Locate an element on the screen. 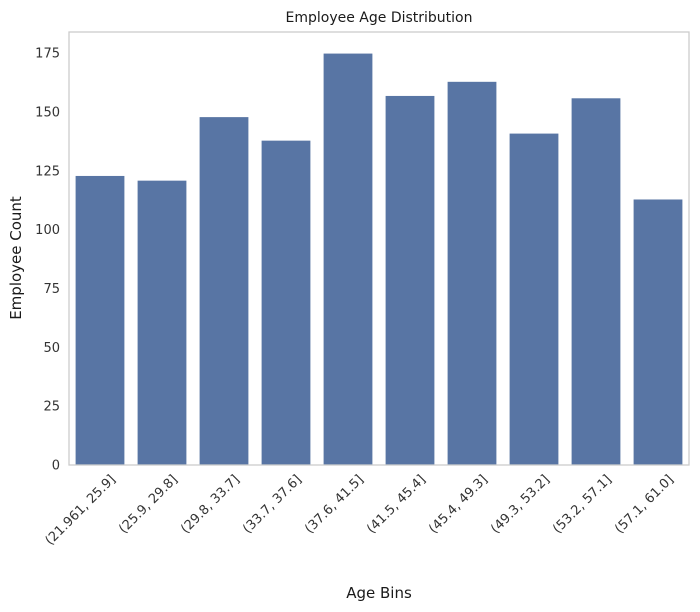 The width and height of the screenshot is (700, 612). y-tick-label: 0 is located at coordinates (56, 466).